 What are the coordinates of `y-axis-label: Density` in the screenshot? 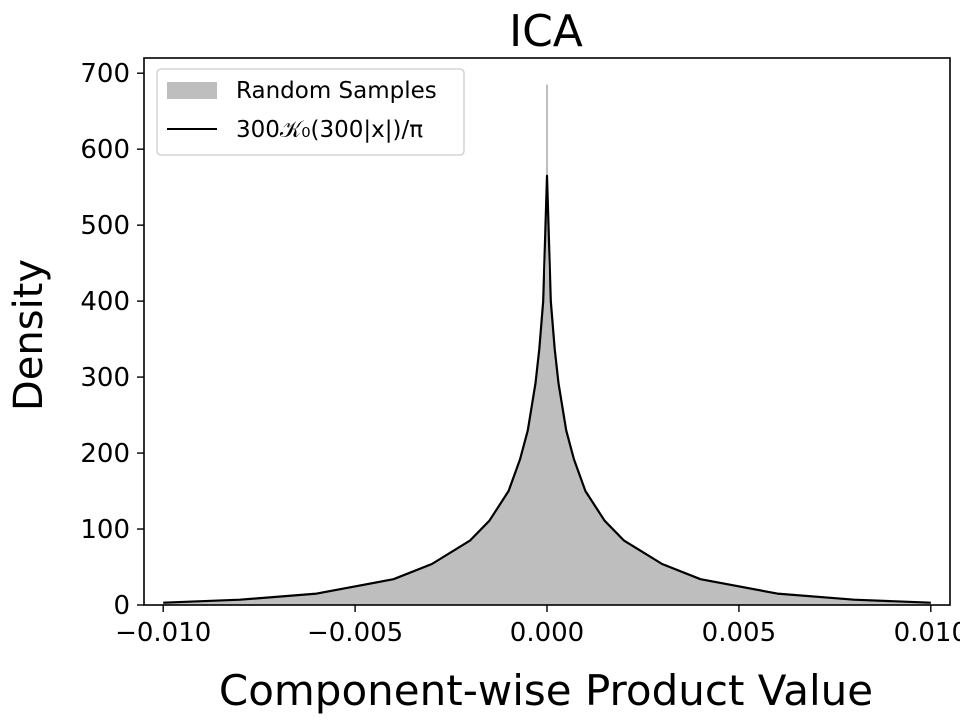 It's located at (29, 335).